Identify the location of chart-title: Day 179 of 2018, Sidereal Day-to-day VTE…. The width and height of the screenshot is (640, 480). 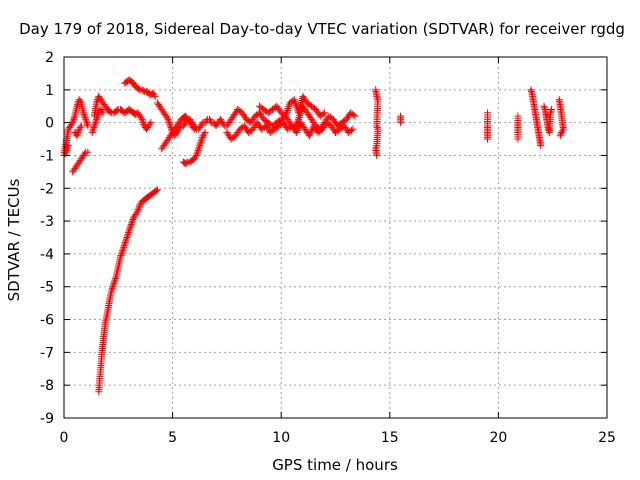
(322, 29).